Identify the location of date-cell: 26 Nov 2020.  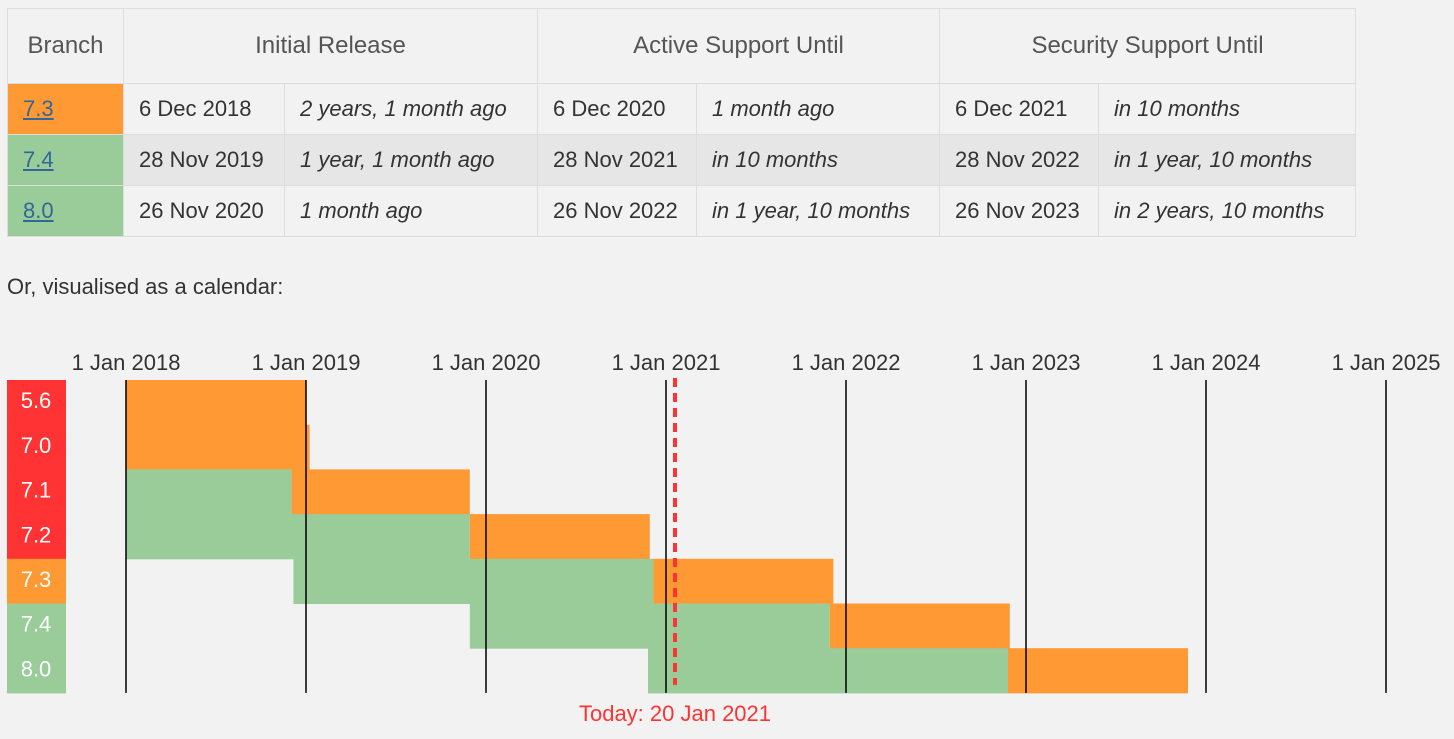
(204, 211).